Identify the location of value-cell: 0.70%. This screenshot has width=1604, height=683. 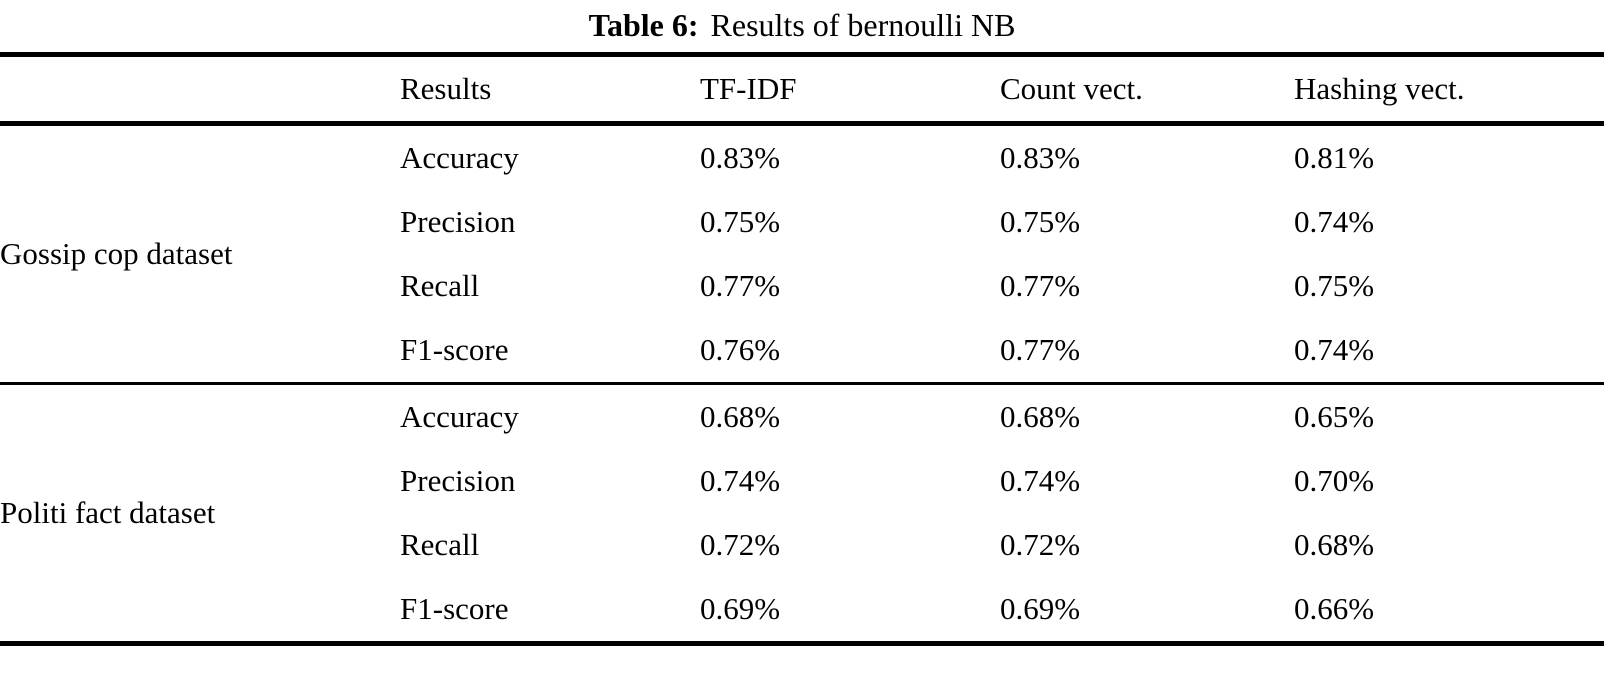
(1334, 480).